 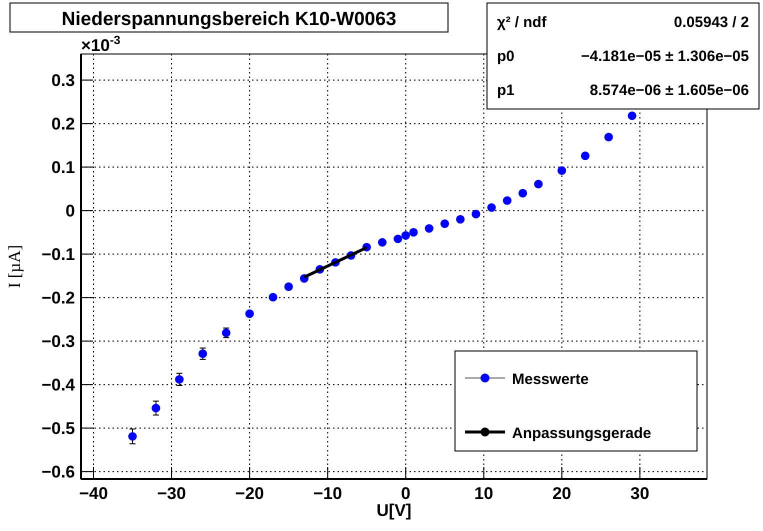 I want to click on legend-label: Anpassungsgerade, so click(x=582, y=433).